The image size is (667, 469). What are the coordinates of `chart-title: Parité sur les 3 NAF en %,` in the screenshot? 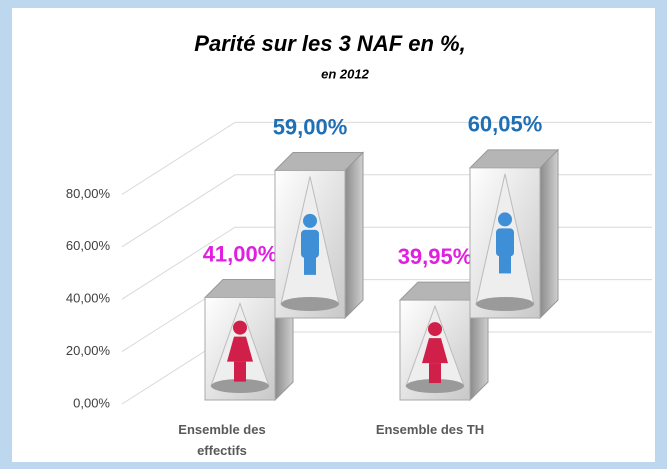 It's located at (329, 43).